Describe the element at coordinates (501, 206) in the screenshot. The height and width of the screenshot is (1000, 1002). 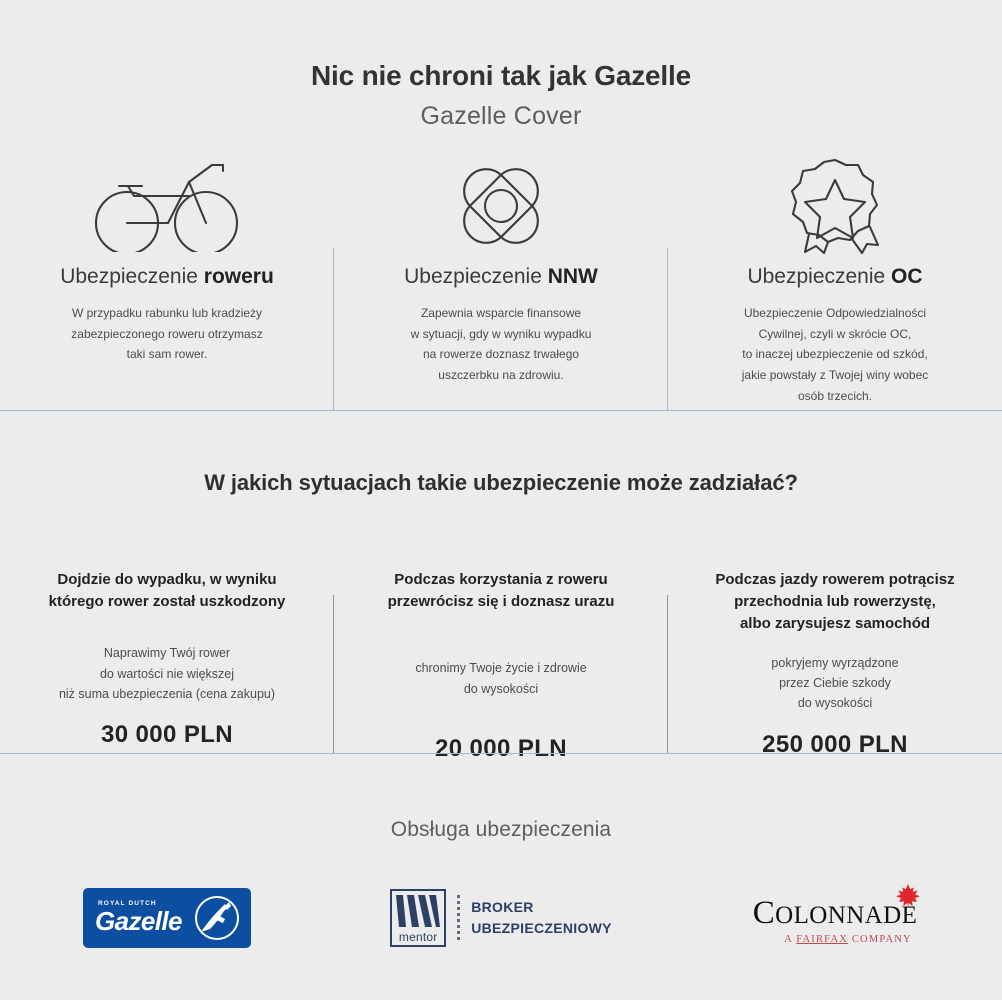
I see `crossed-bandages-icon` at that location.